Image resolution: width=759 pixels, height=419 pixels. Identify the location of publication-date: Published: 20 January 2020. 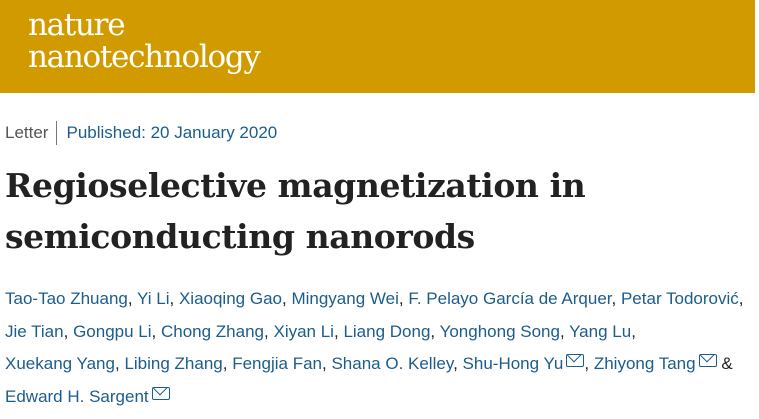
(172, 132).